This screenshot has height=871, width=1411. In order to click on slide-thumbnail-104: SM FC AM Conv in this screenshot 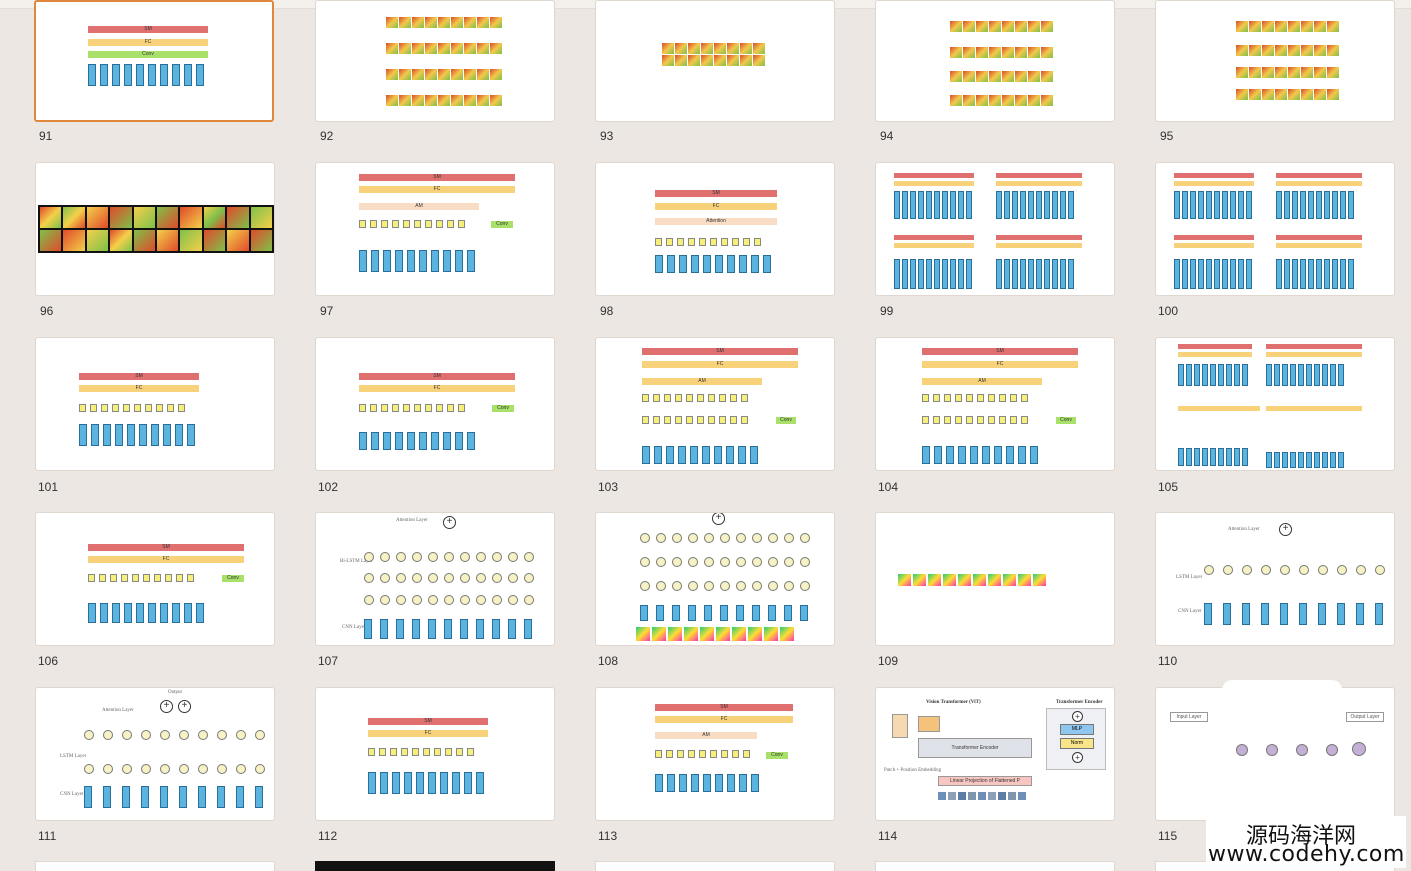, I will do `click(995, 404)`.